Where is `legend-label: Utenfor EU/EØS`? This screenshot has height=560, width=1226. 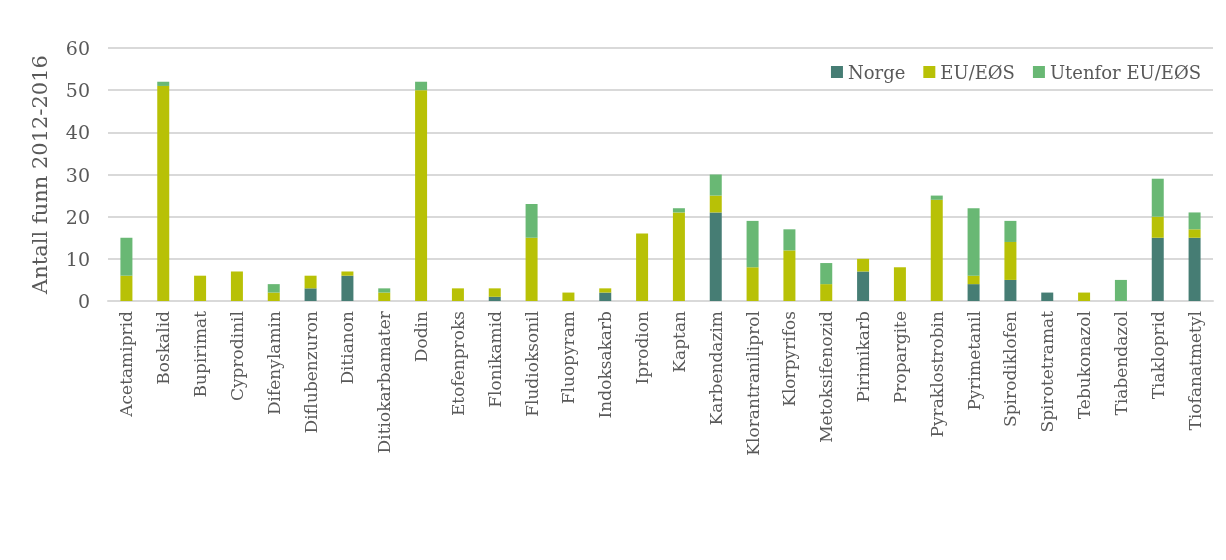 legend-label: Utenfor EU/EØS is located at coordinates (1125, 72).